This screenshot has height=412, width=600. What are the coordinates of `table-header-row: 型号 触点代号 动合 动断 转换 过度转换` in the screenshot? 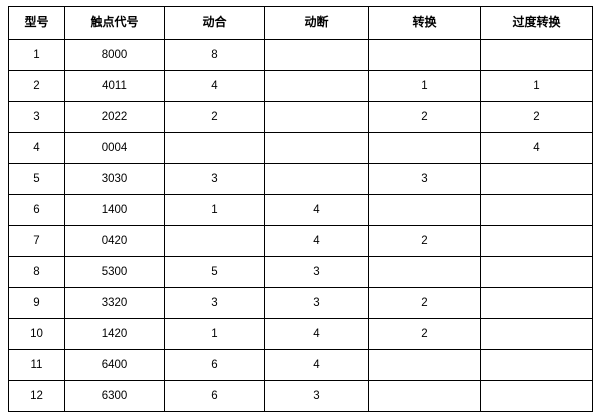 It's located at (300, 23).